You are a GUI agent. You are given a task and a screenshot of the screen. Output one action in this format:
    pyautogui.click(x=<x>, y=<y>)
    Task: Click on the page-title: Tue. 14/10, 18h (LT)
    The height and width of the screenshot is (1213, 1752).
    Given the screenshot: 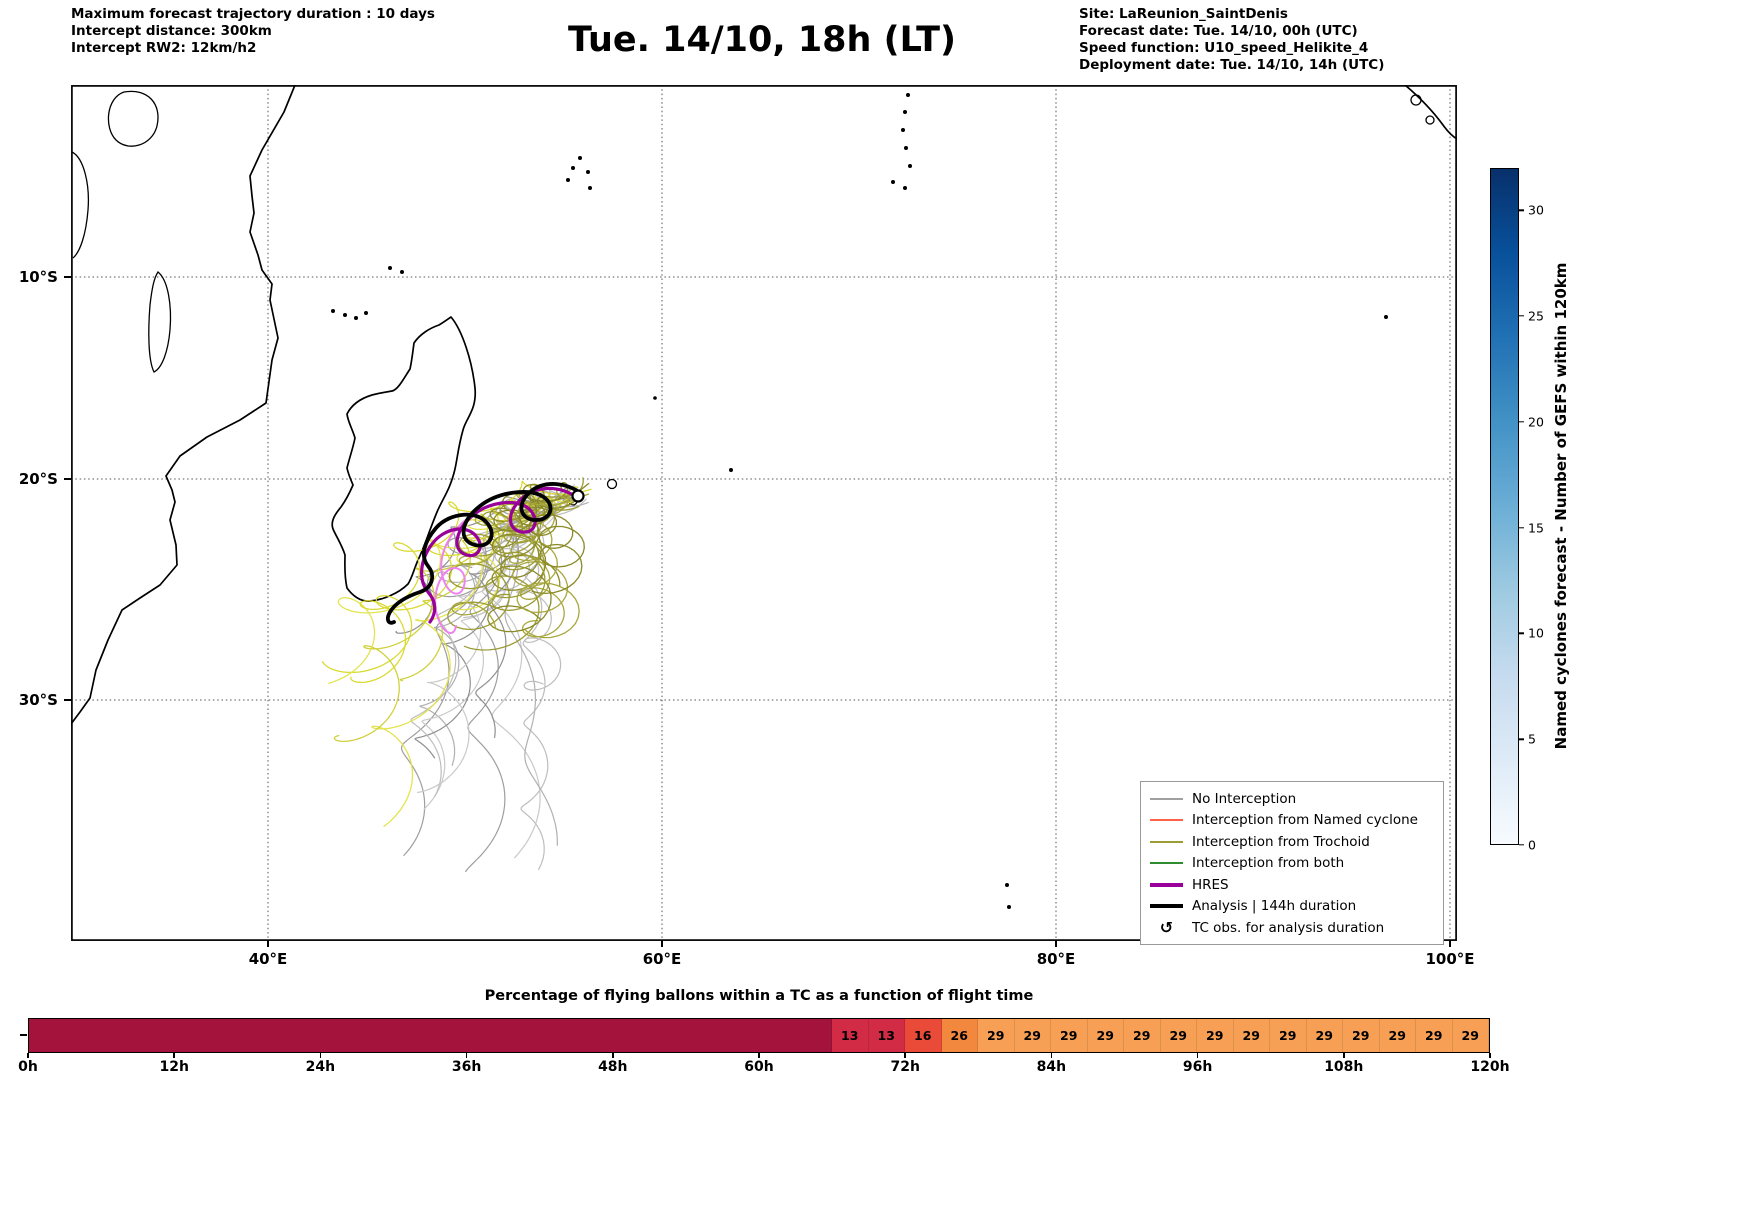 What is the action you would take?
    pyautogui.click(x=762, y=40)
    